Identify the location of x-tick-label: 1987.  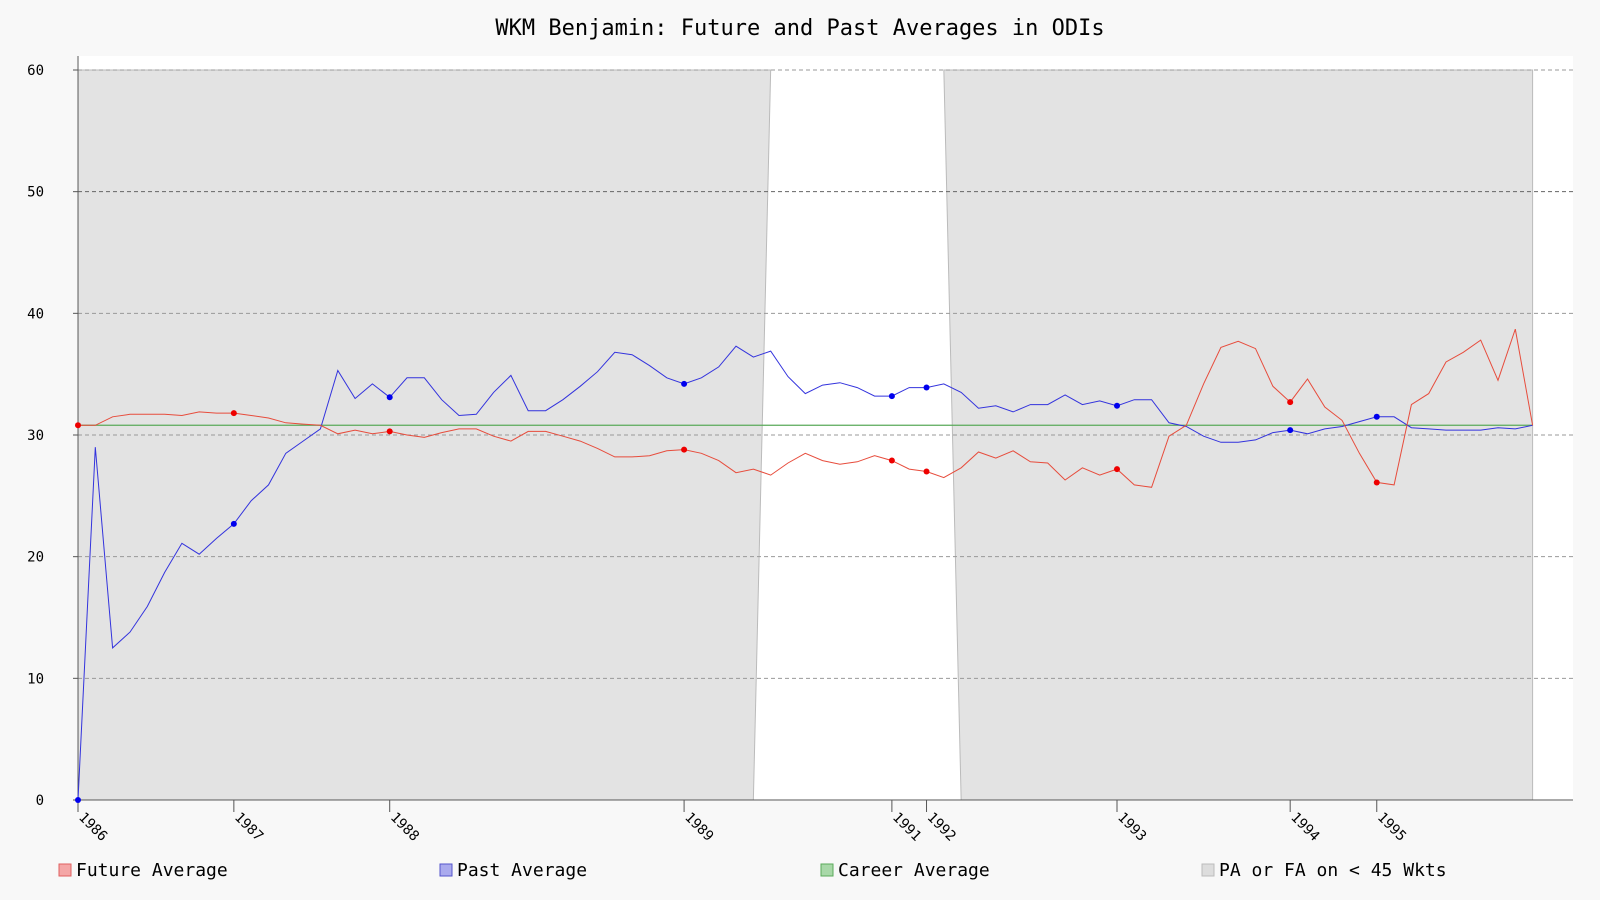
(248, 827).